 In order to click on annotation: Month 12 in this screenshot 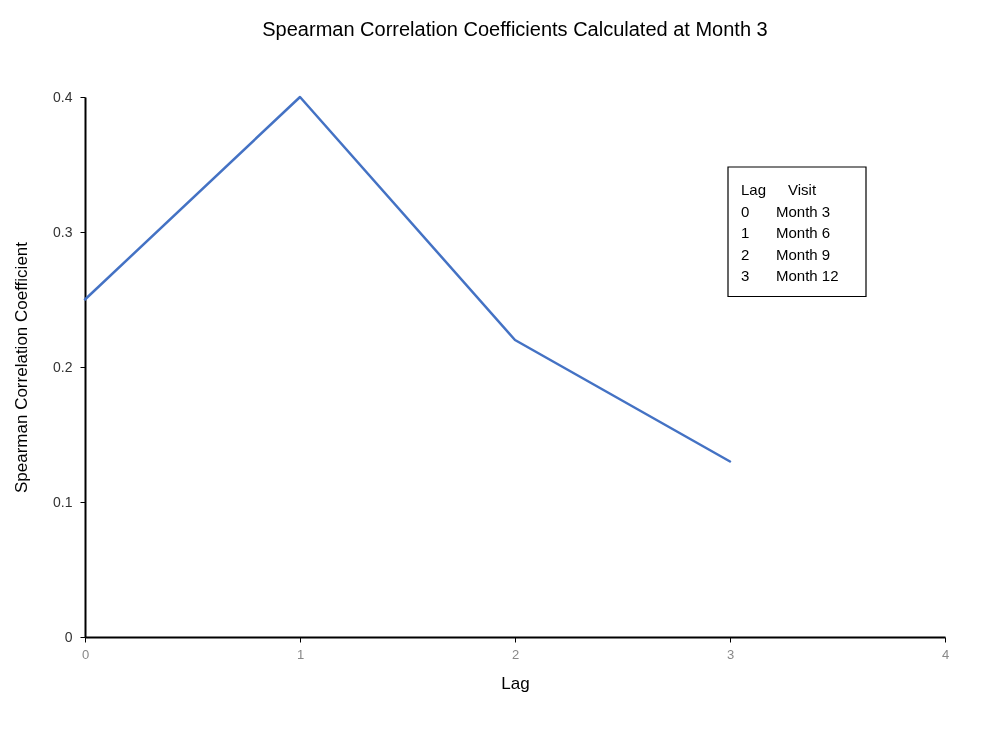, I will do `click(807, 275)`.